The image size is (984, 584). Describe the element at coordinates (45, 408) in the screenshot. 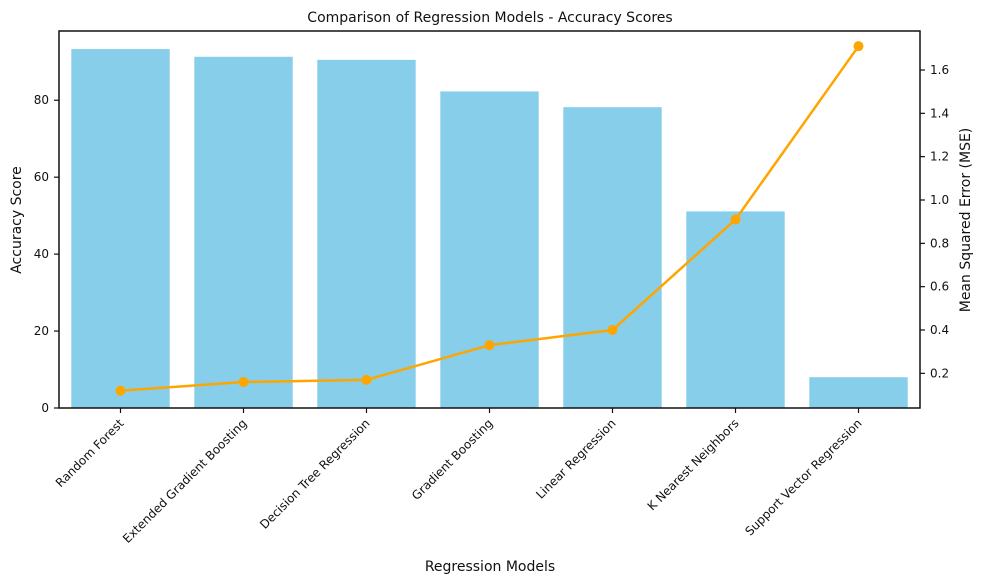

I see `y-tick-label: 0` at that location.